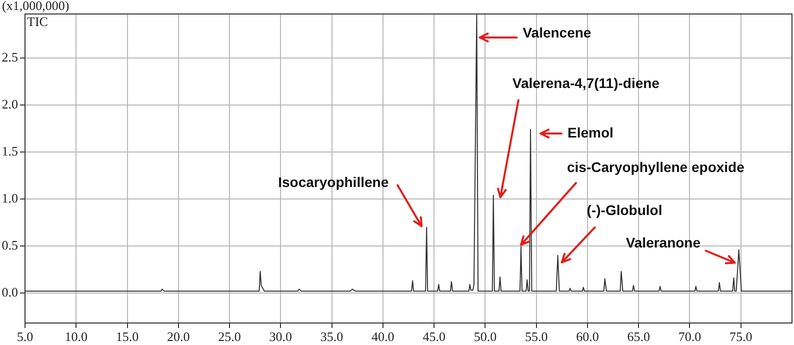 The height and width of the screenshot is (345, 794). Describe the element at coordinates (127, 336) in the screenshot. I see `x-tick-label: 15.0` at that location.